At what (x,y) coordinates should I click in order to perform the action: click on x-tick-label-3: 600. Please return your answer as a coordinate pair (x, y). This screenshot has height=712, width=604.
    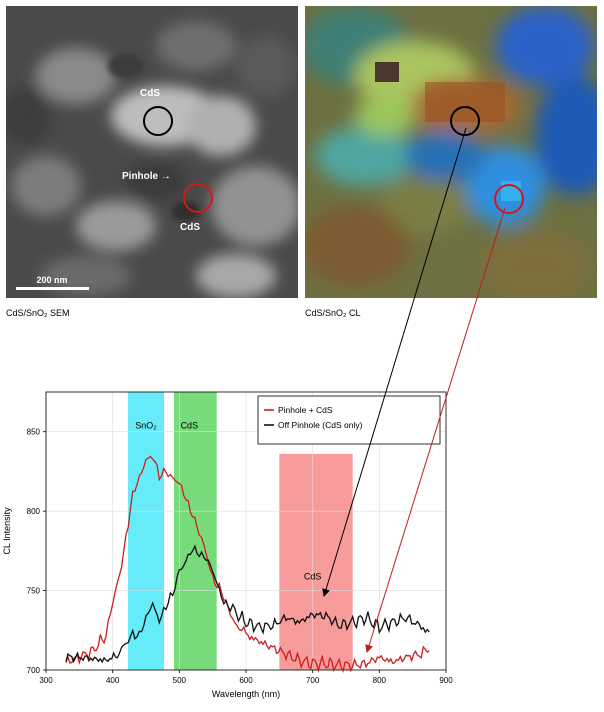
    Looking at the image, I should click on (246, 680).